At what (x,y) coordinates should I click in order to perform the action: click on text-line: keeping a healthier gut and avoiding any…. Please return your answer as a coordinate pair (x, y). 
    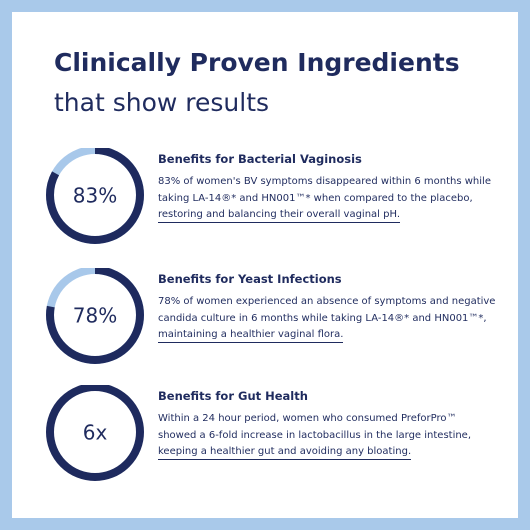
    Looking at the image, I should click on (285, 452).